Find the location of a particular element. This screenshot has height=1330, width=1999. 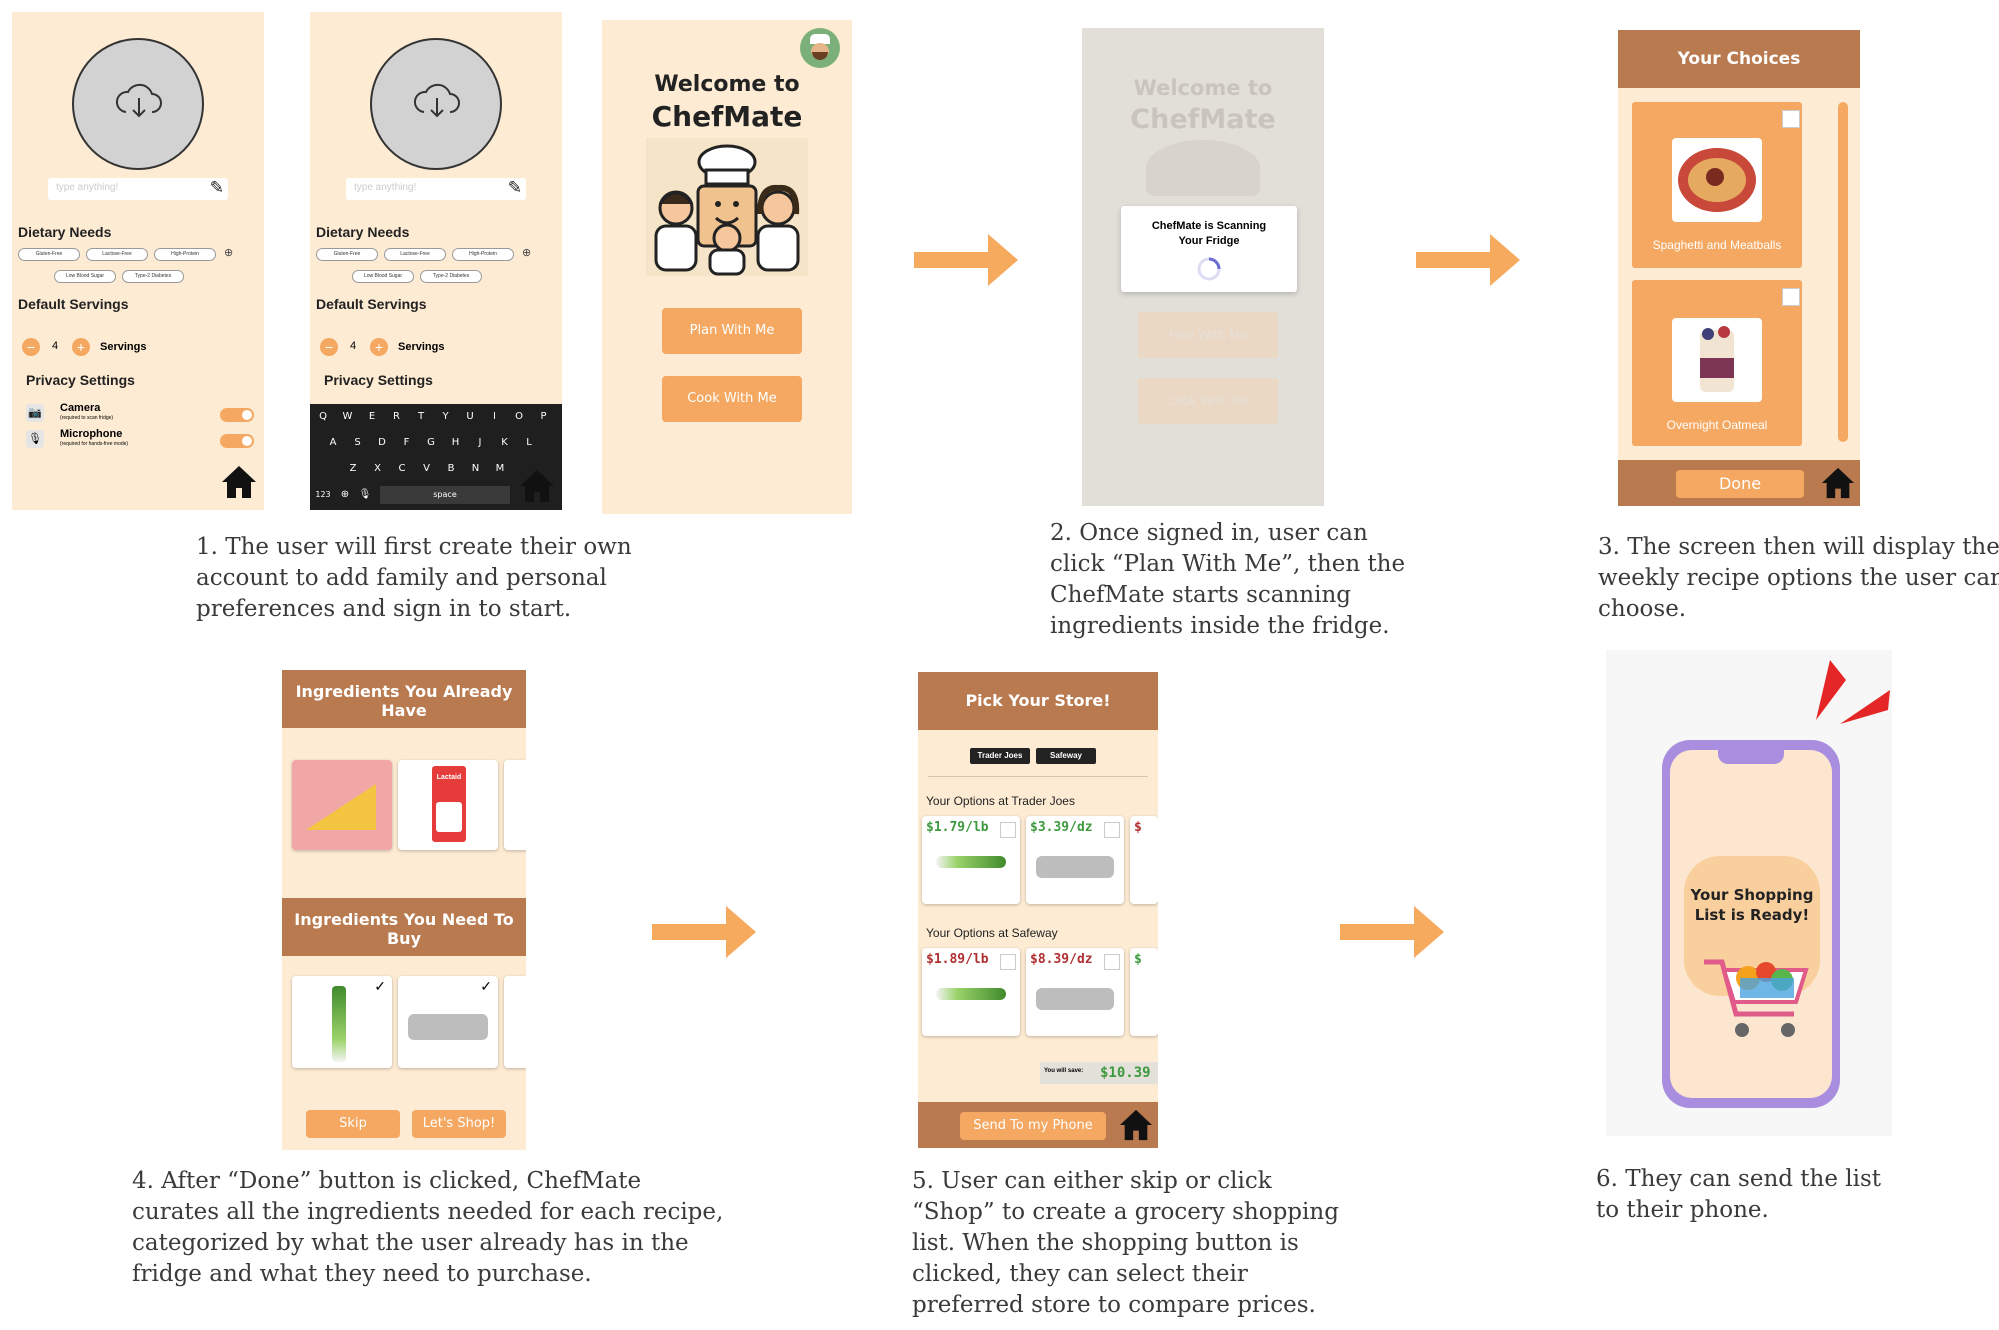

key-l: L is located at coordinates (529, 442).